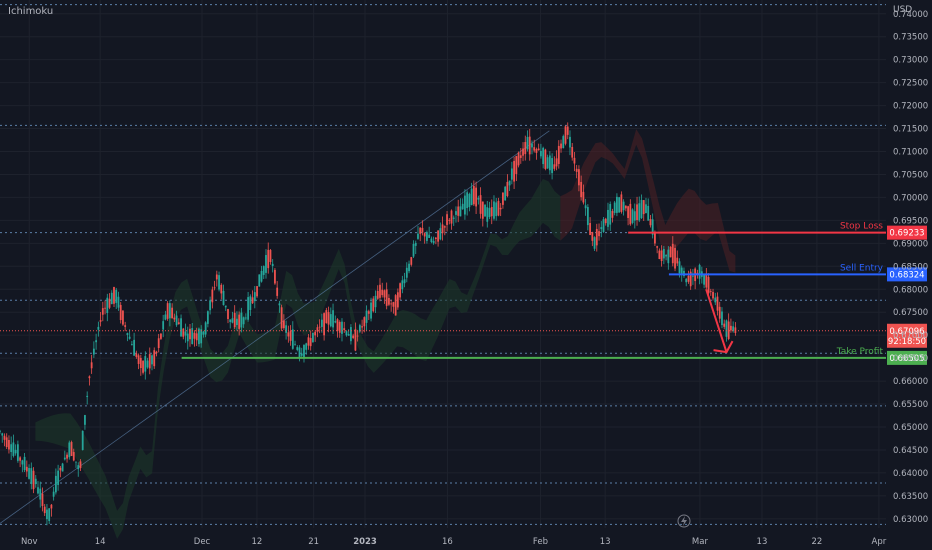 The width and height of the screenshot is (932, 550). Describe the element at coordinates (313, 542) in the screenshot. I see `time-tick-label: 21` at that location.